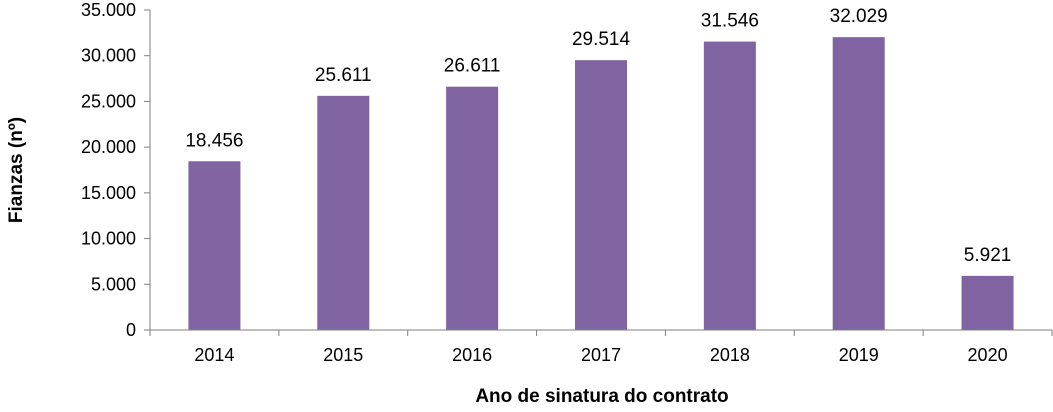  I want to click on x-tick-label: 2014, so click(214, 355).